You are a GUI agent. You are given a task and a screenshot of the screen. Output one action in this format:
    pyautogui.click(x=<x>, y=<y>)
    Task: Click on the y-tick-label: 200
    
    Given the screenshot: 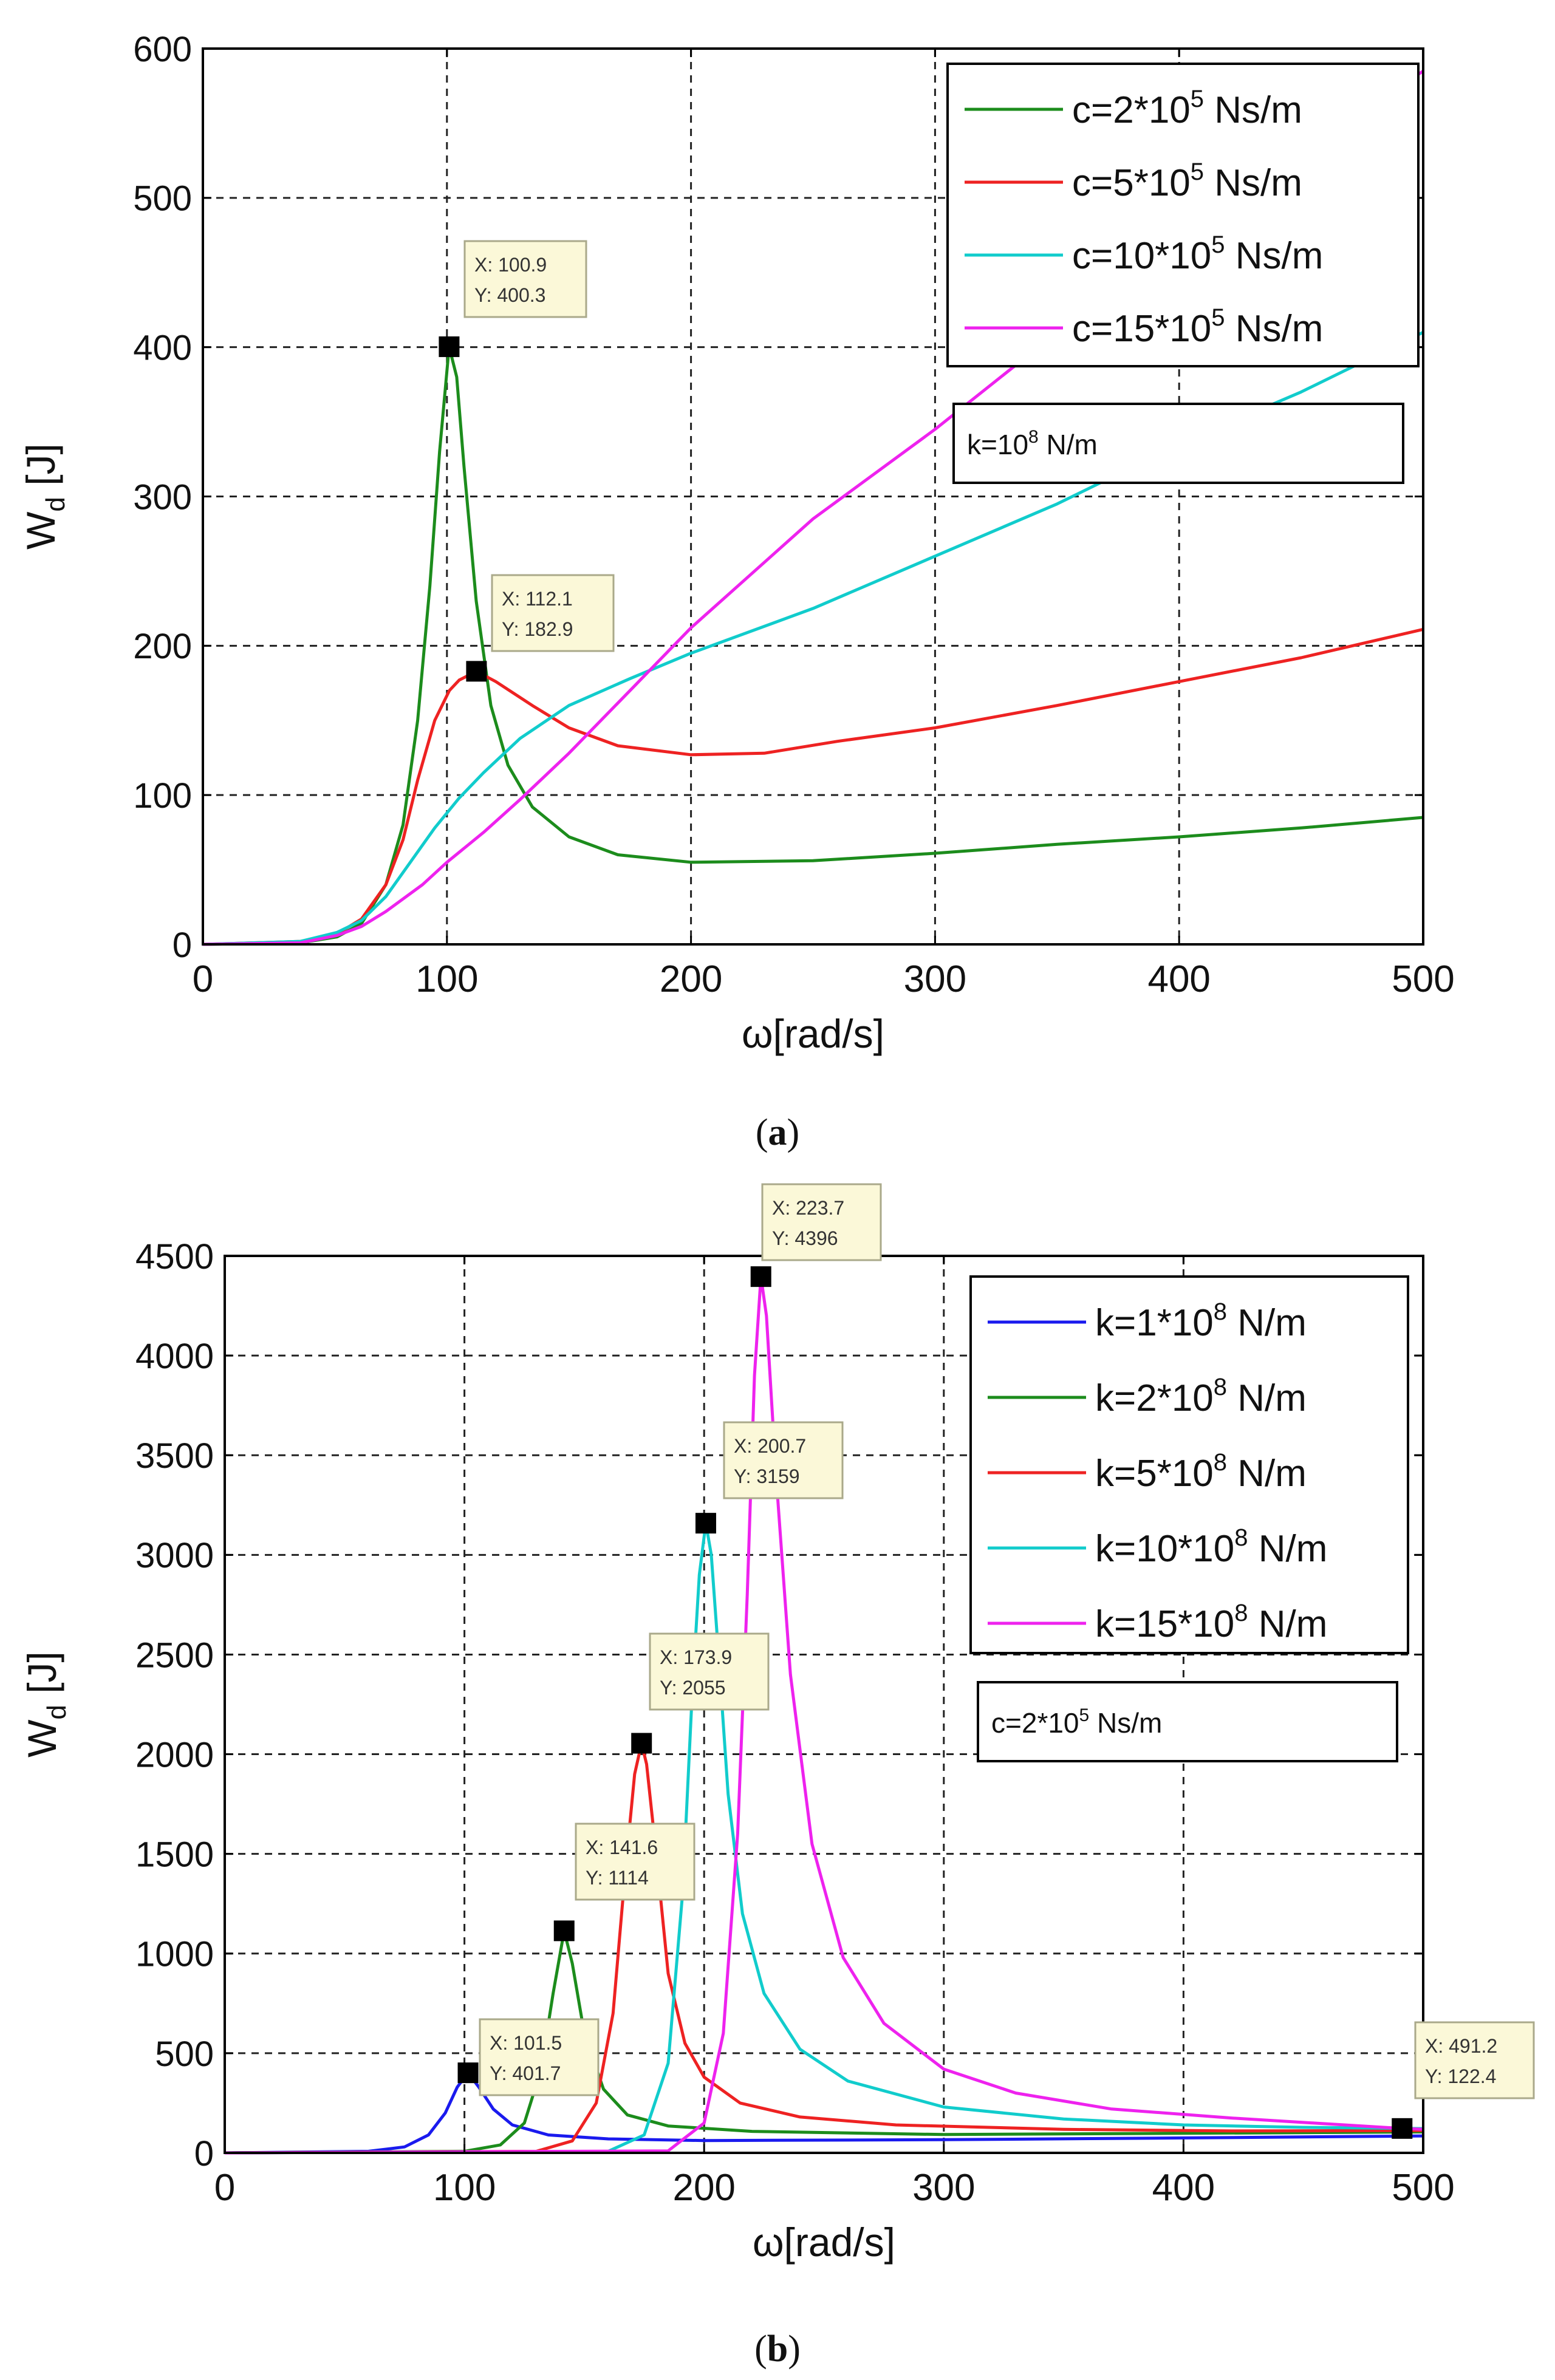 What is the action you would take?
    pyautogui.click(x=162, y=646)
    